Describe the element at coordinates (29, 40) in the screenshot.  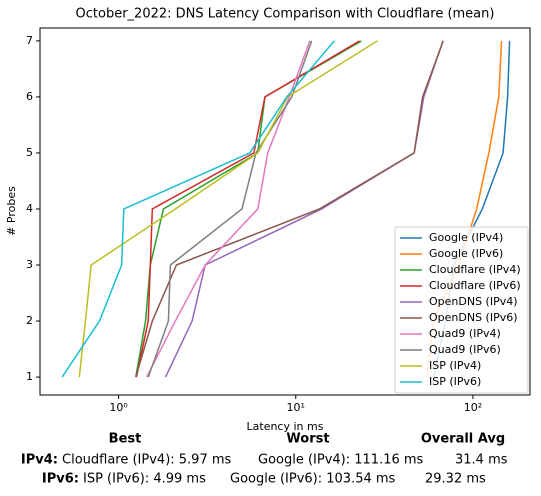
I see `y-tick-label: 7` at that location.